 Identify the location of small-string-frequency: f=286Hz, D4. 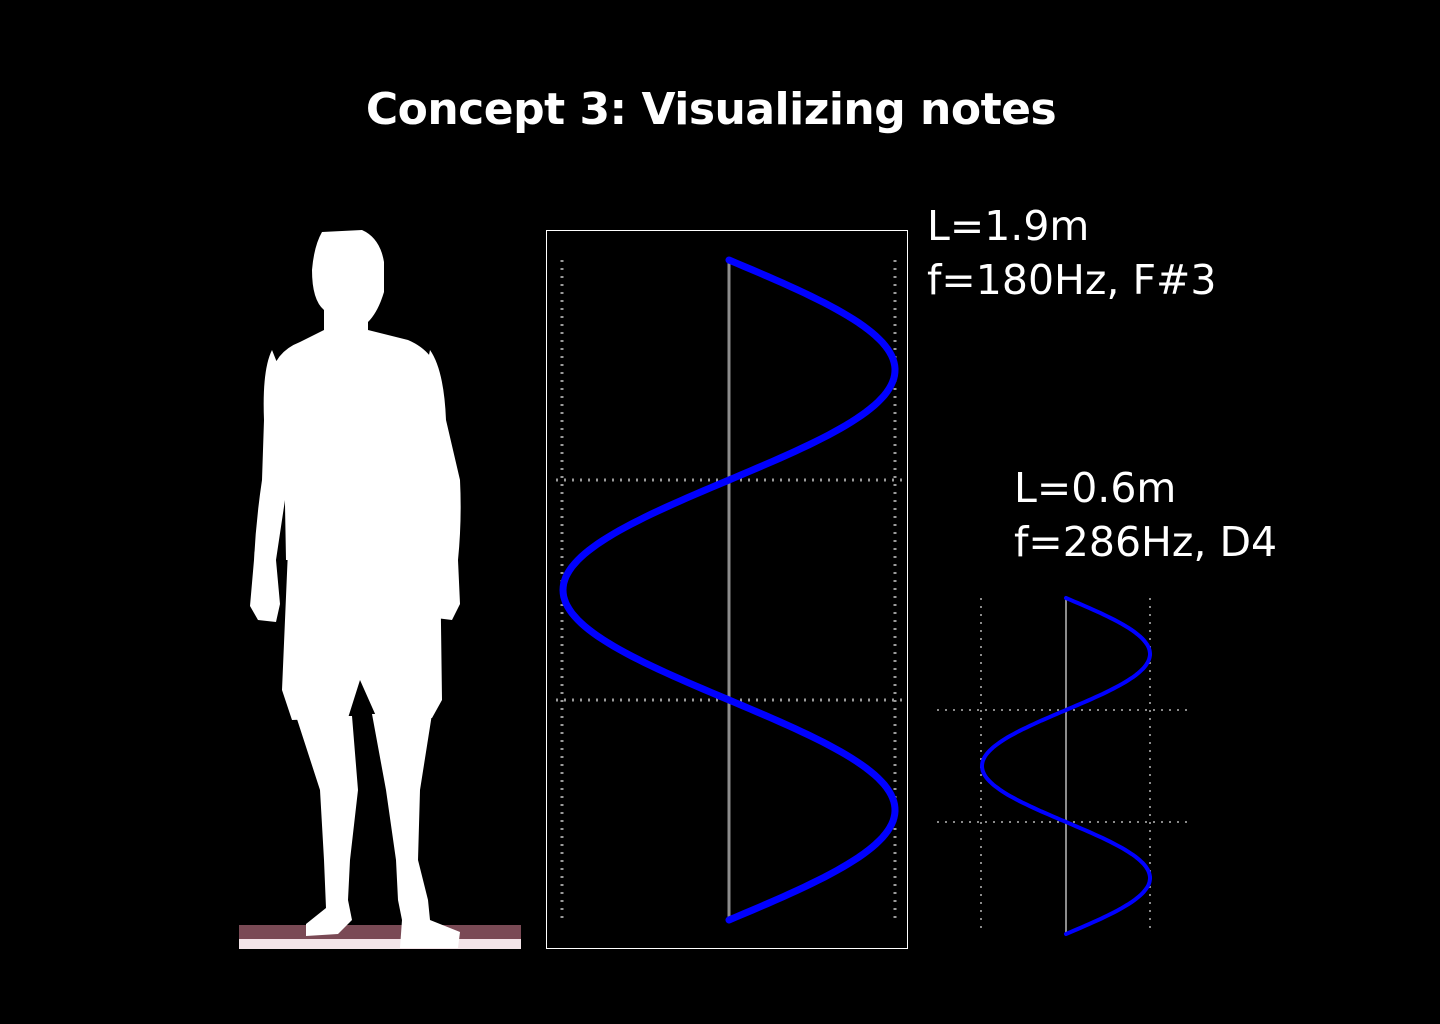
(1146, 542).